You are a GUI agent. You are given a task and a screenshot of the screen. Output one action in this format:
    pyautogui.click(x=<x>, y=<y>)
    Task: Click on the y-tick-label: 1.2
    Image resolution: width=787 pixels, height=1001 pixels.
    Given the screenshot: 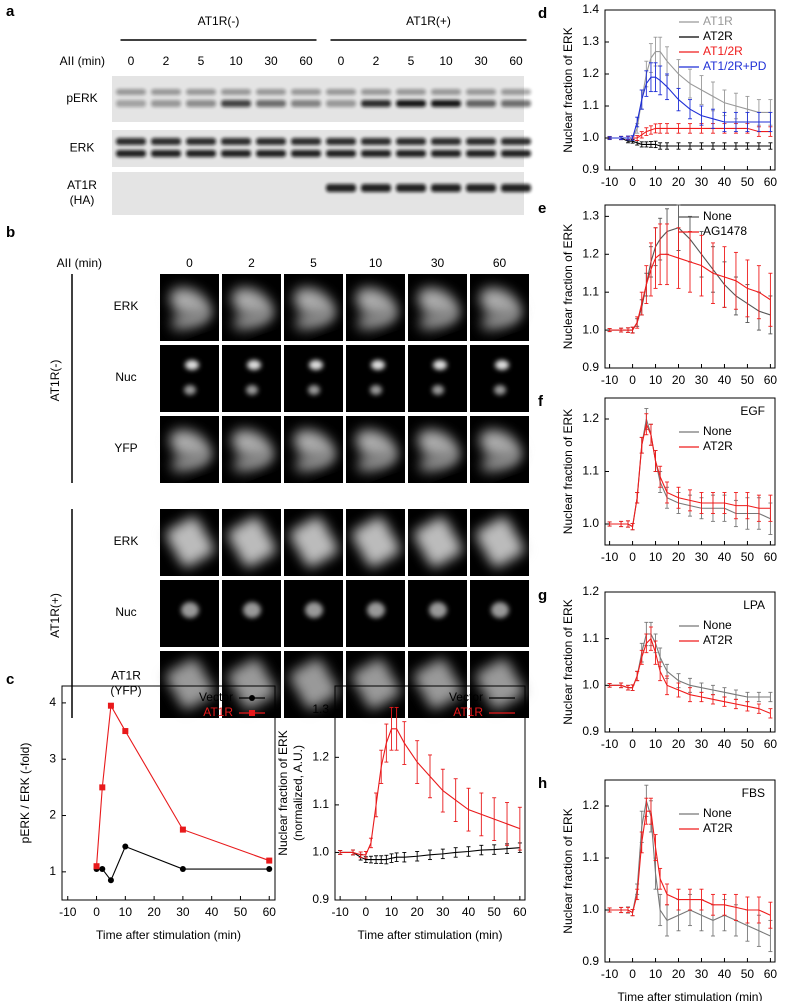 What is the action you would take?
    pyautogui.click(x=590, y=253)
    